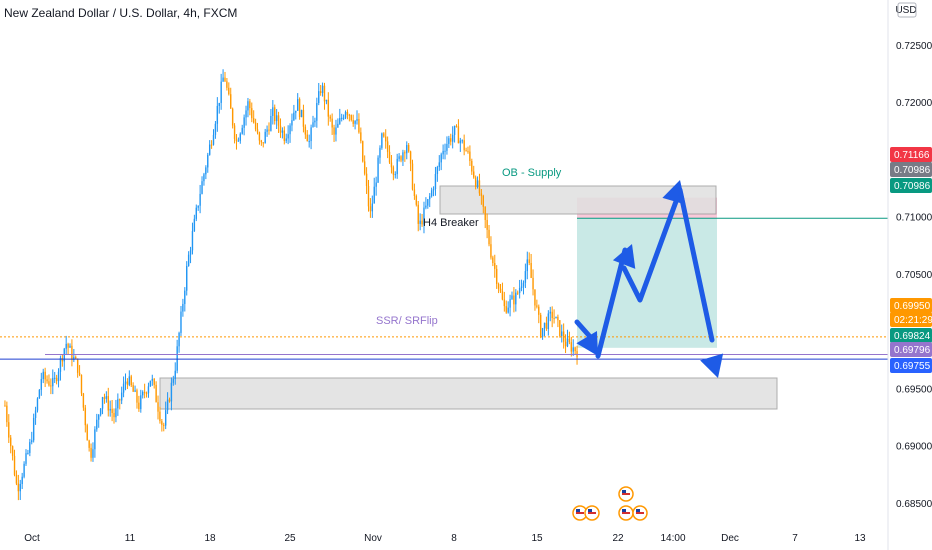 The width and height of the screenshot is (932, 550). Describe the element at coordinates (914, 46) in the screenshot. I see `y-tick-label: 0.72500` at that location.